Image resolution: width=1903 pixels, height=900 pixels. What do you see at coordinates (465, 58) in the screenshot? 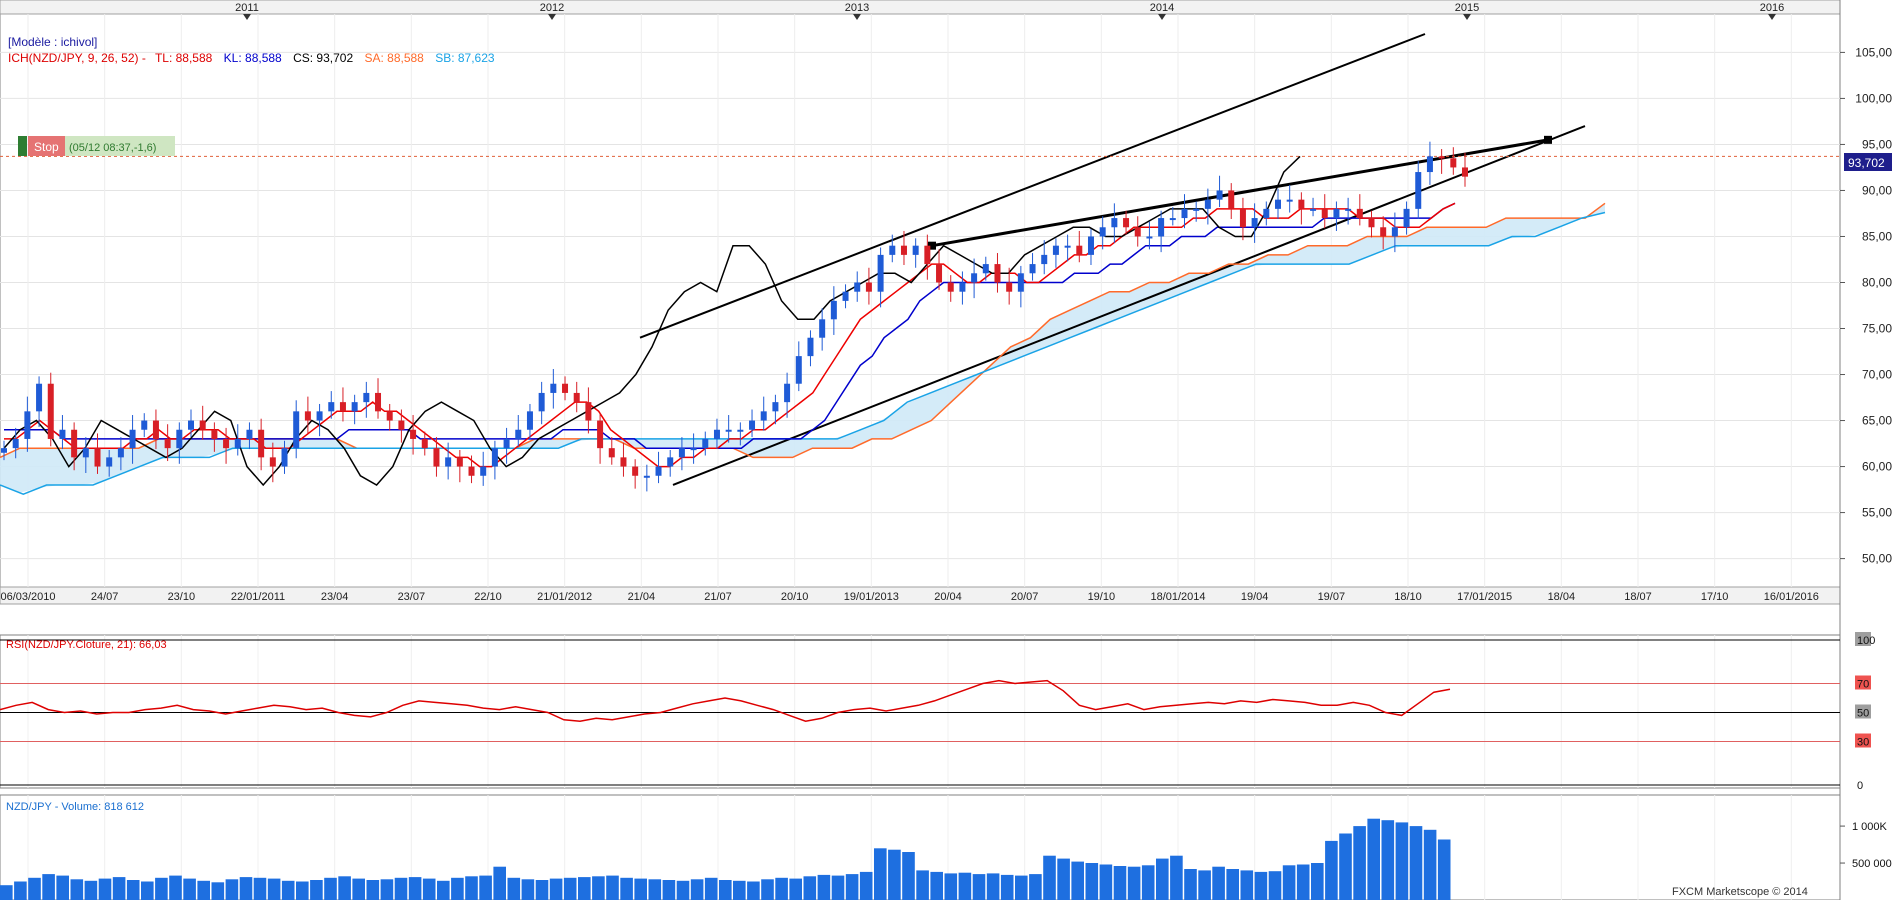
I see `sb-legend: SB: 87,623` at bounding box center [465, 58].